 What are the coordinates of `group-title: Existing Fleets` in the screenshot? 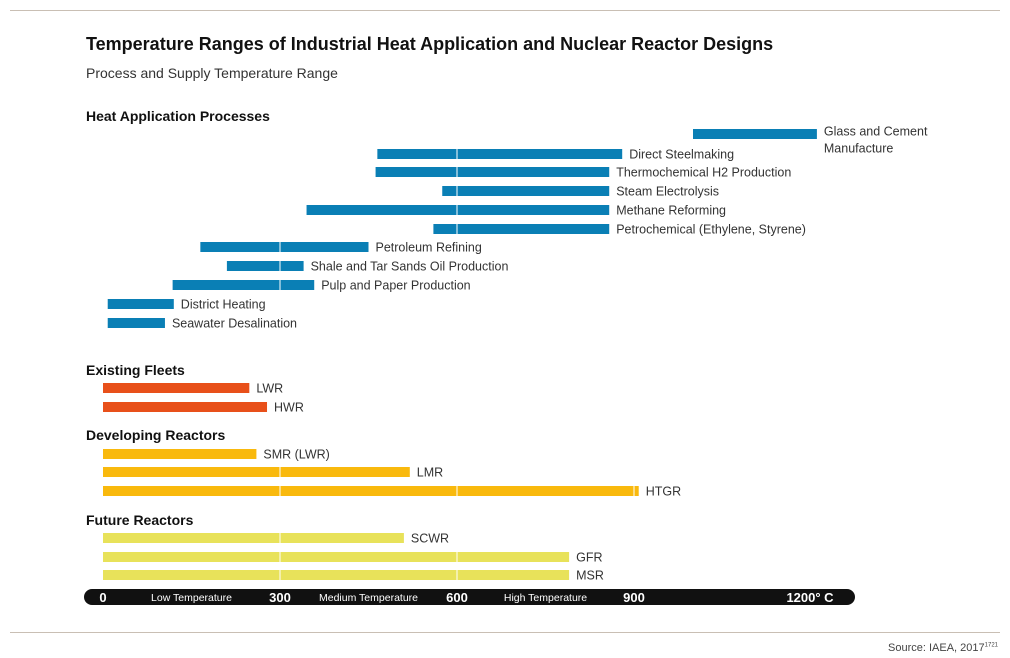 It's located at (135, 370).